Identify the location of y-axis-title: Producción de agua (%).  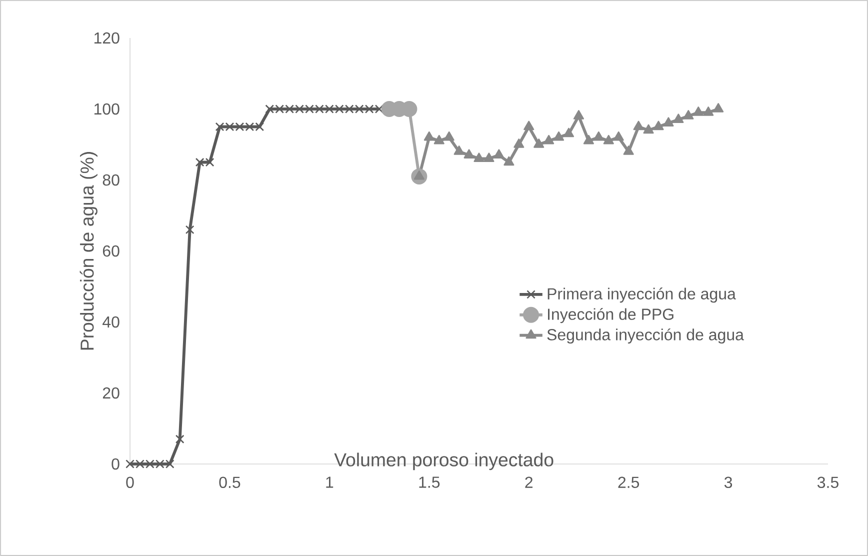
(89, 251).